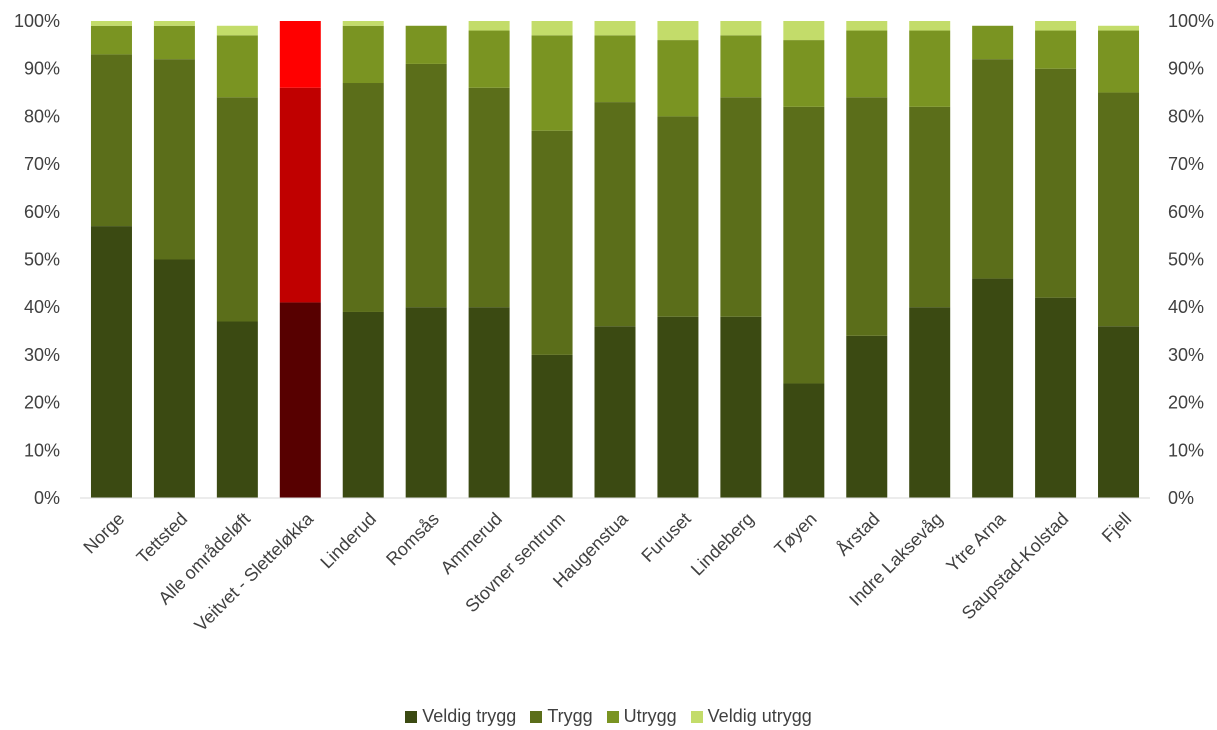 This screenshot has width=1217, height=730. What do you see at coordinates (1186, 116) in the screenshot?
I see `y-tick-label-right: 80%` at bounding box center [1186, 116].